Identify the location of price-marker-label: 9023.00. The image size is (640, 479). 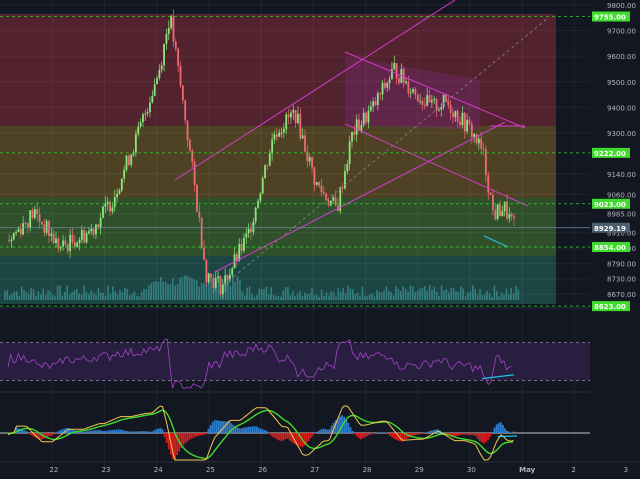
(610, 205).